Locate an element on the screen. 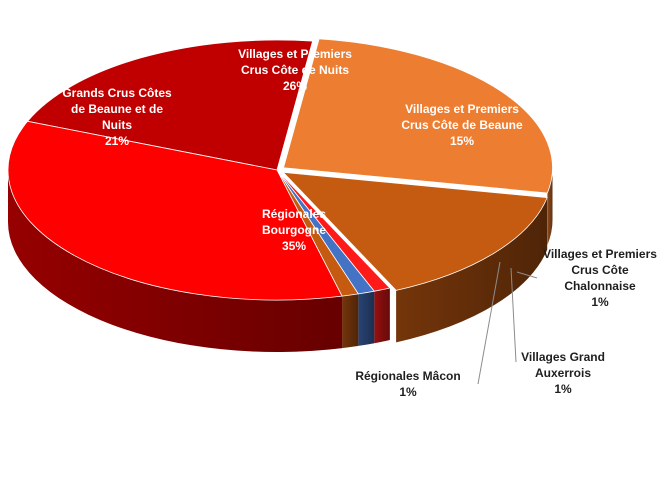  slice-percent-label: 21% is located at coordinates (117, 141).